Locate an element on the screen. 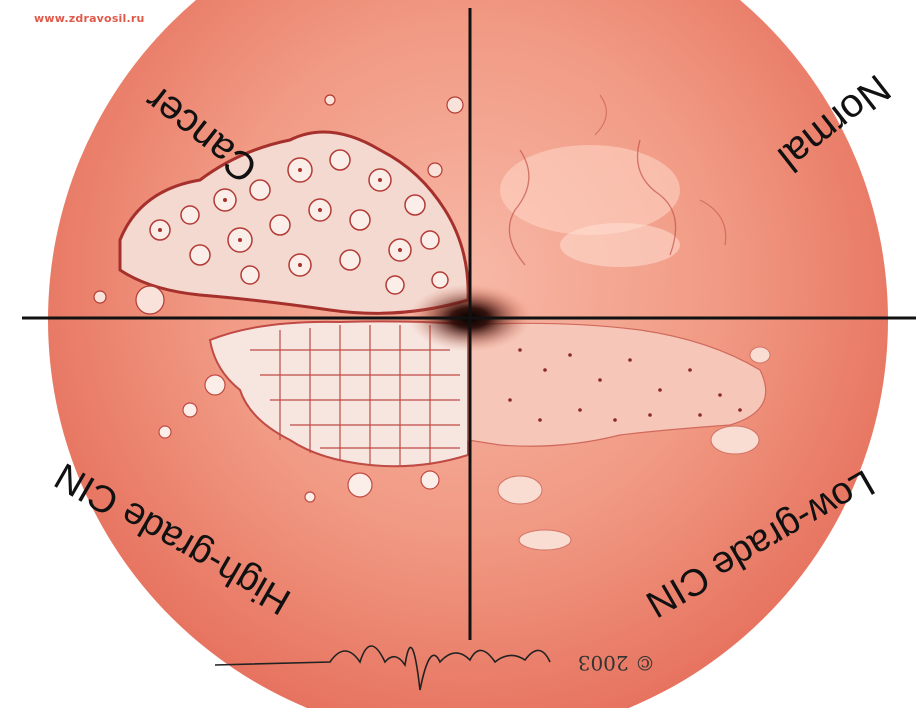 The width and height of the screenshot is (916, 708). signature-mark is located at coordinates (382, 668).